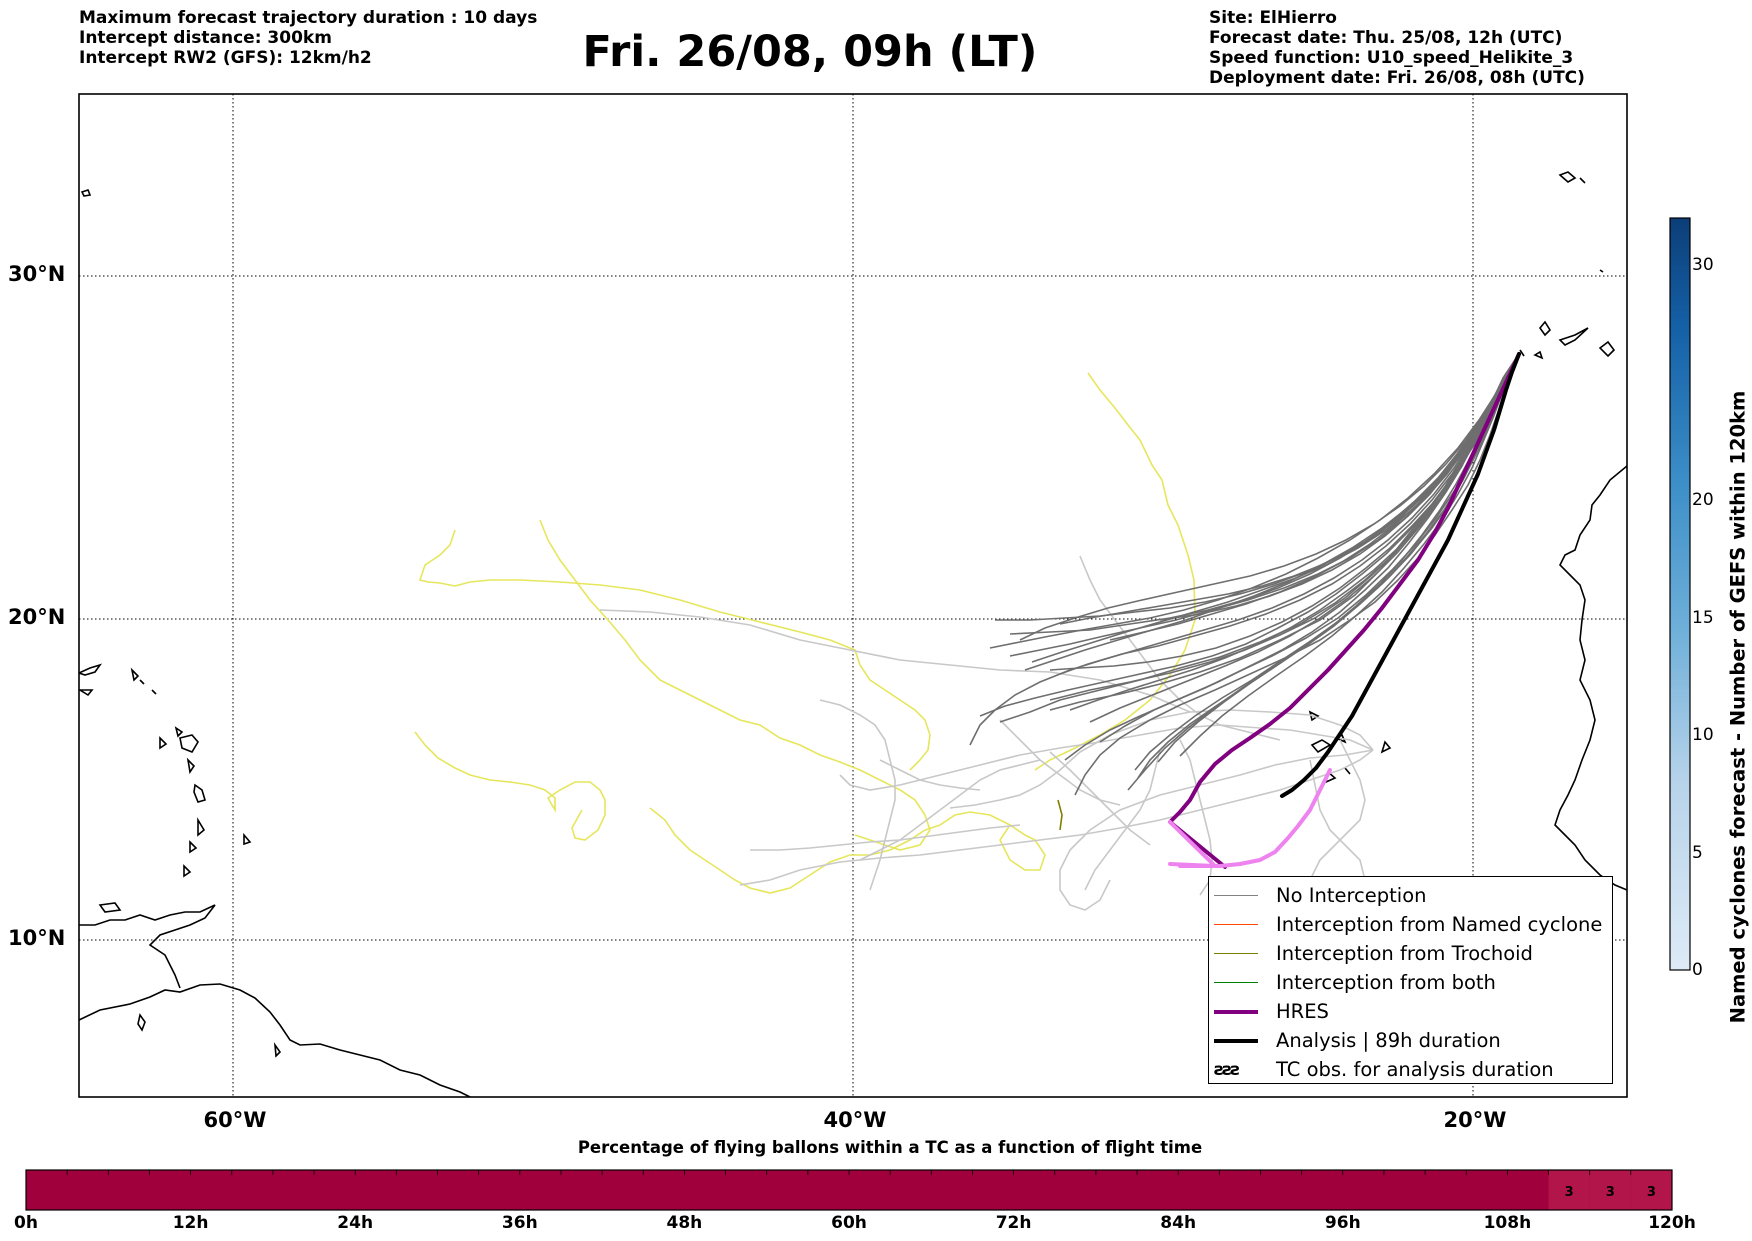 This screenshot has width=1752, height=1241. I want to click on header-intercept-distance: Intercept distance: 300km, so click(205, 38).